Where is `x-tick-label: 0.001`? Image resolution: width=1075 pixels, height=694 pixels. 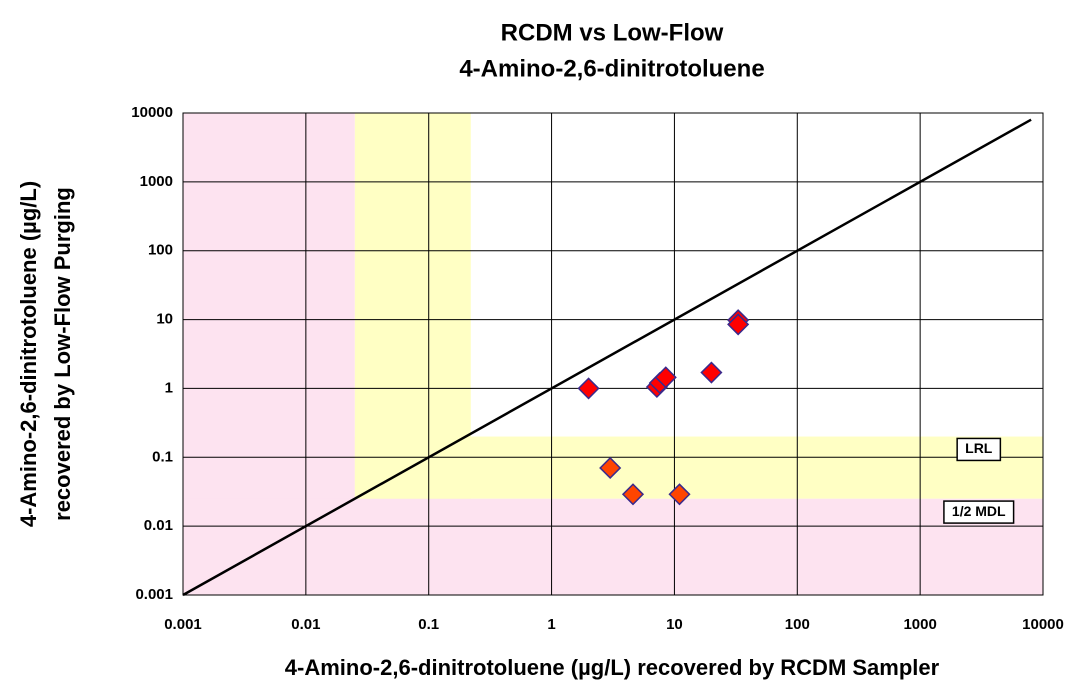 x-tick-label: 0.001 is located at coordinates (183, 624).